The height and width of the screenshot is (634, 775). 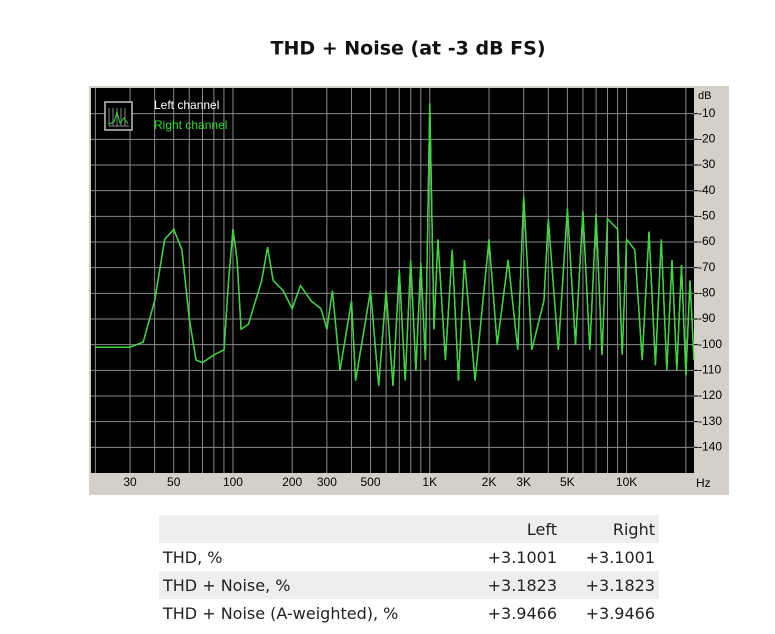 I want to click on row-label: THD, %, so click(x=193, y=557).